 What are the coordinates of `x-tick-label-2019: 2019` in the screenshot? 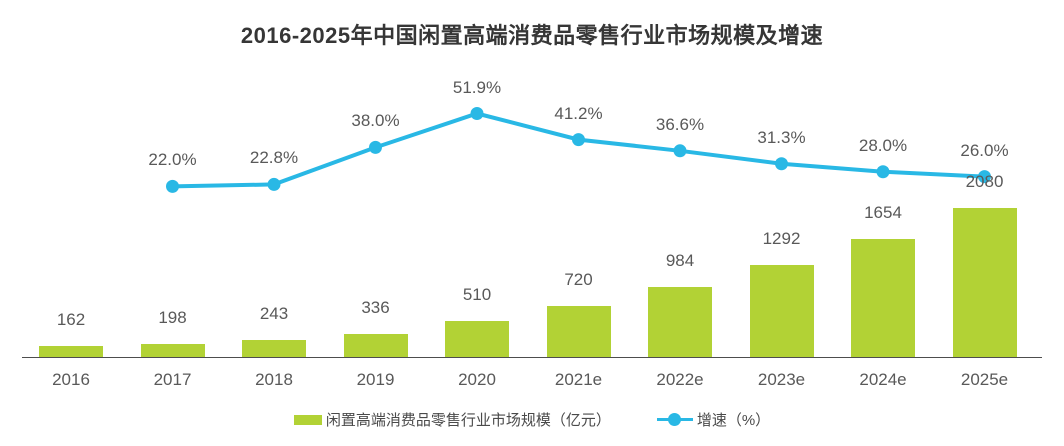 It's located at (375, 379).